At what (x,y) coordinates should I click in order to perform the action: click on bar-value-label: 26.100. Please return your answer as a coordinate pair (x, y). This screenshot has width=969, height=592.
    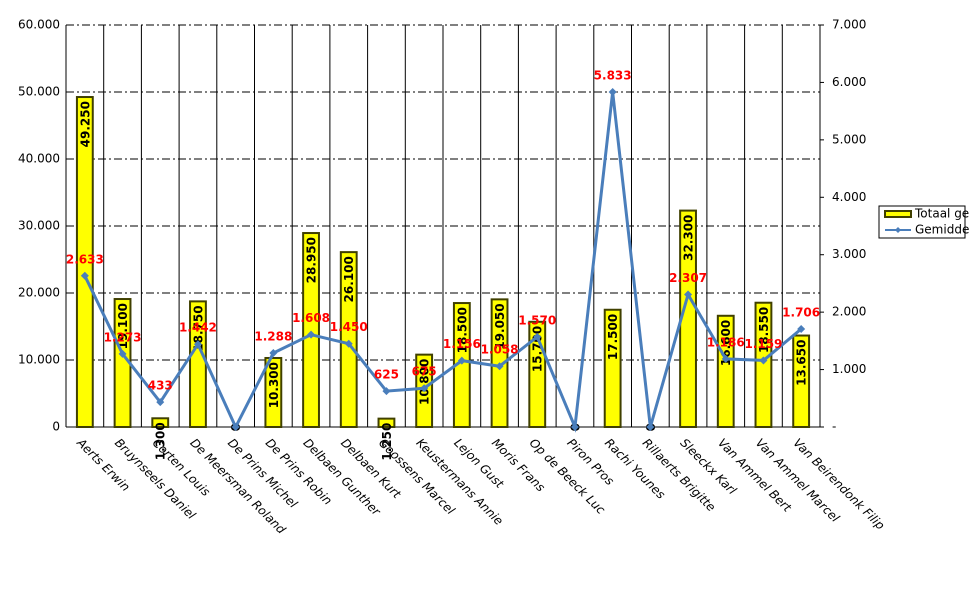
    Looking at the image, I should click on (349, 279).